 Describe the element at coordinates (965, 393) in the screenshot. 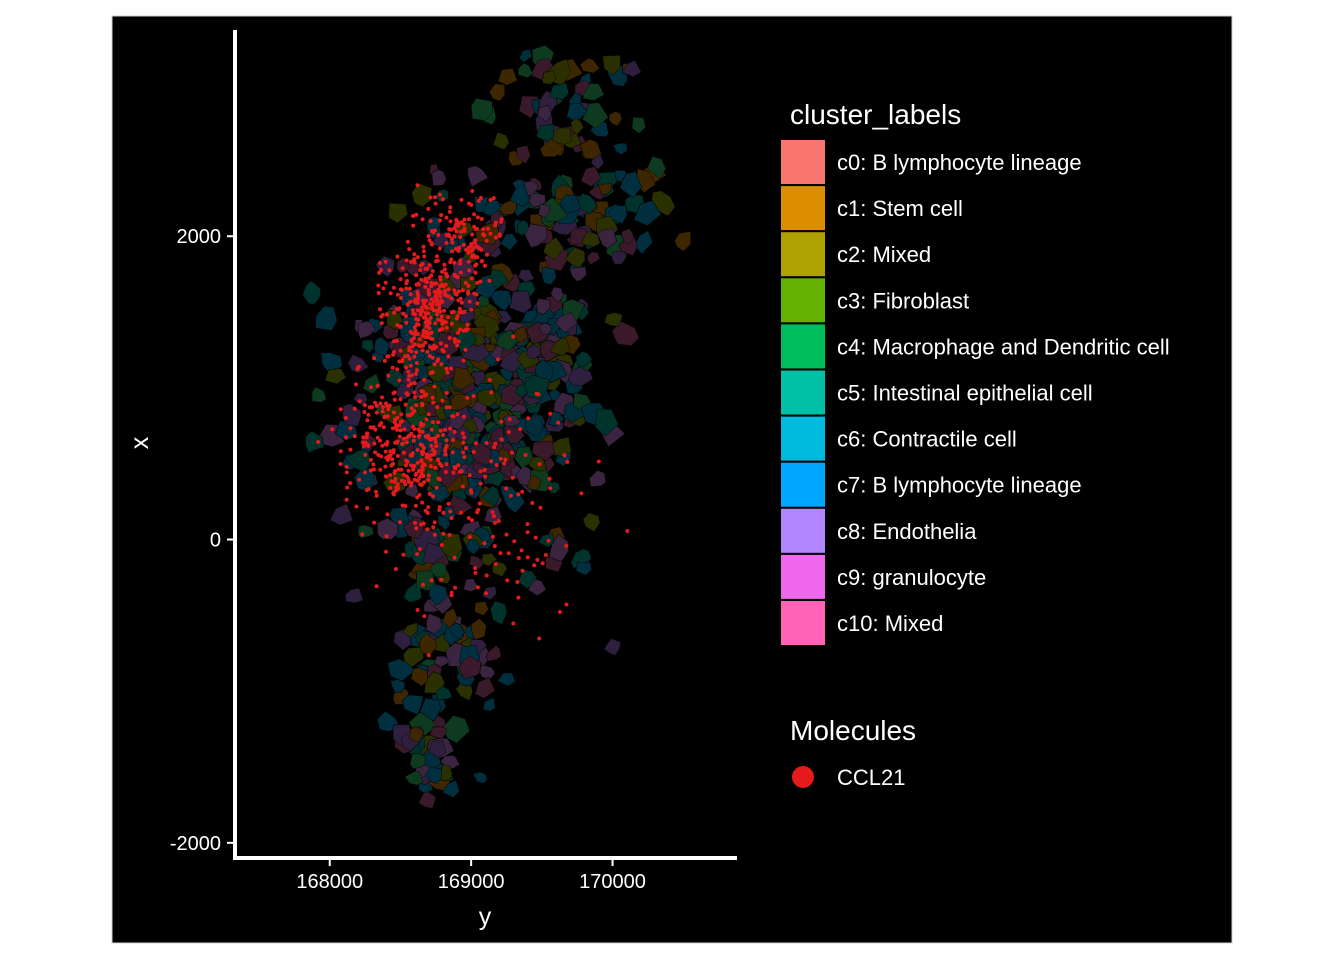

I see `cluster-legend-label: c5: Intestinal epithelial cell` at that location.